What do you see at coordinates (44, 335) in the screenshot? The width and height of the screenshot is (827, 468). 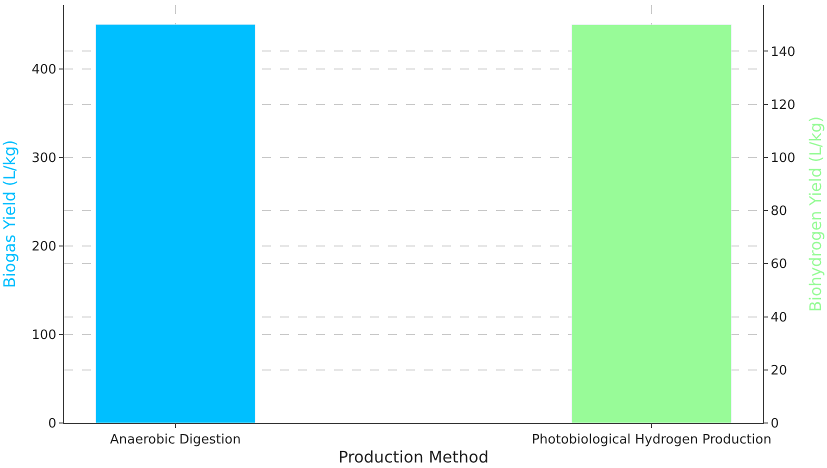 I see `y-tick-label: 100` at bounding box center [44, 335].